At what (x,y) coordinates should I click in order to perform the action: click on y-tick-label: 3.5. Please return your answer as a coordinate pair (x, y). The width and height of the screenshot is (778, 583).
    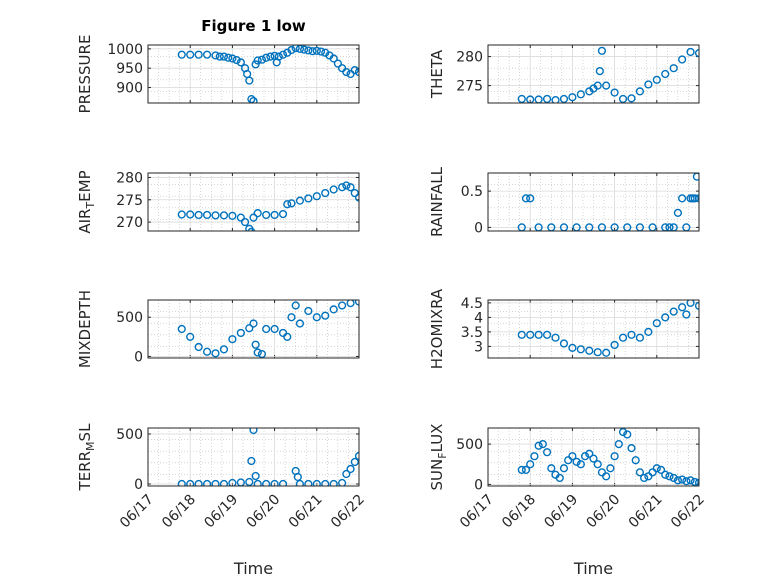
    Looking at the image, I should click on (472, 333).